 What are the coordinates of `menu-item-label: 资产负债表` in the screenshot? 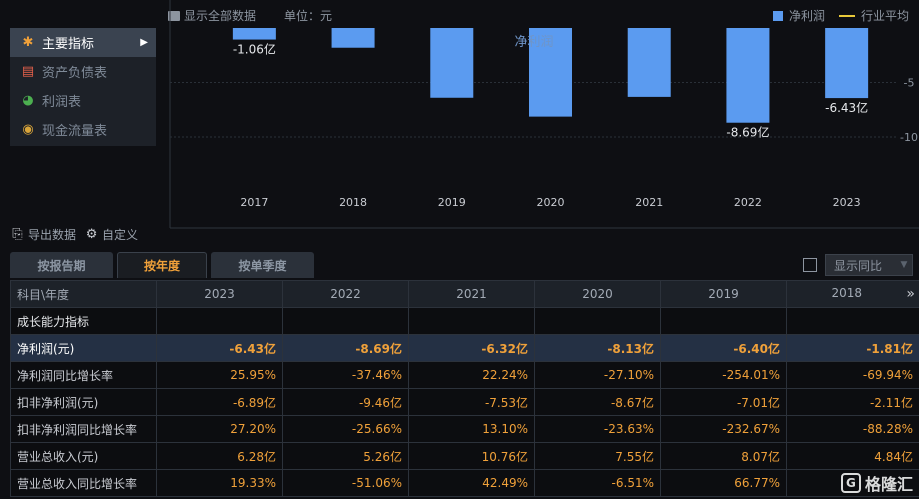 It's located at (75, 73).